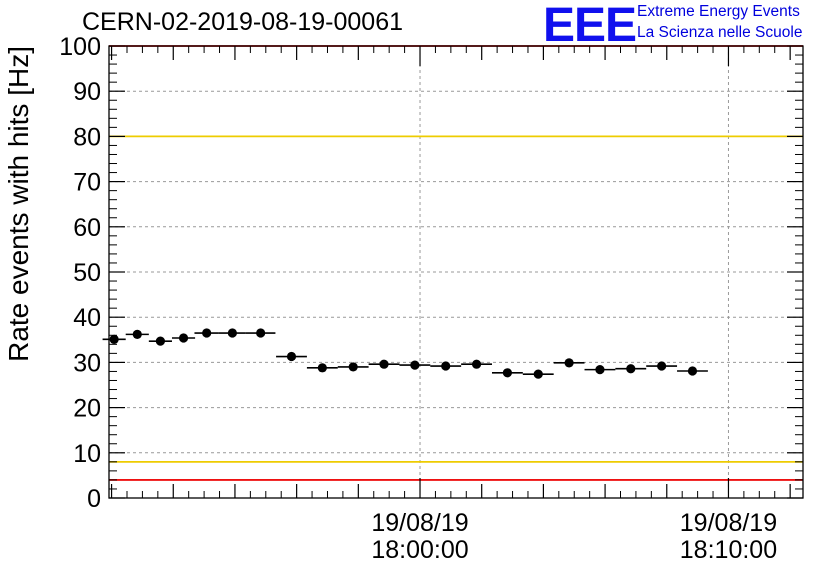 This screenshot has width=836, height=572. Describe the element at coordinates (18, 204) in the screenshot. I see `y-axis-label: Rate events with hits [Hz]` at that location.